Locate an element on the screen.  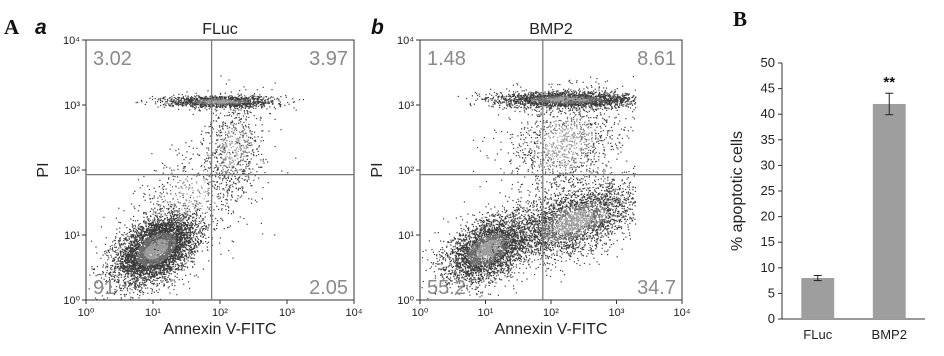
quadrant-upper-left-label: 3.02 is located at coordinates (112, 59).